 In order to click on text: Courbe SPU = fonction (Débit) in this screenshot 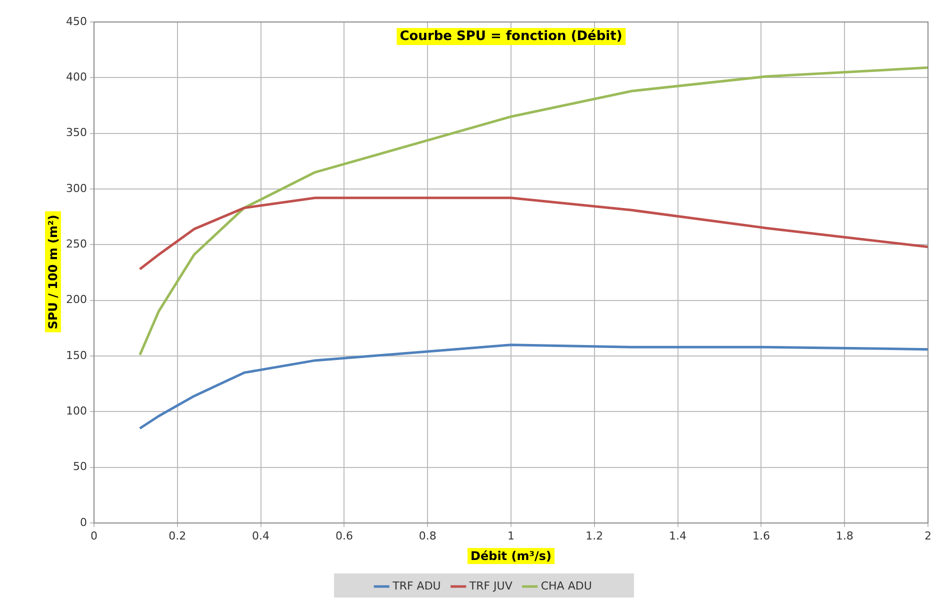, I will do `click(511, 36)`.